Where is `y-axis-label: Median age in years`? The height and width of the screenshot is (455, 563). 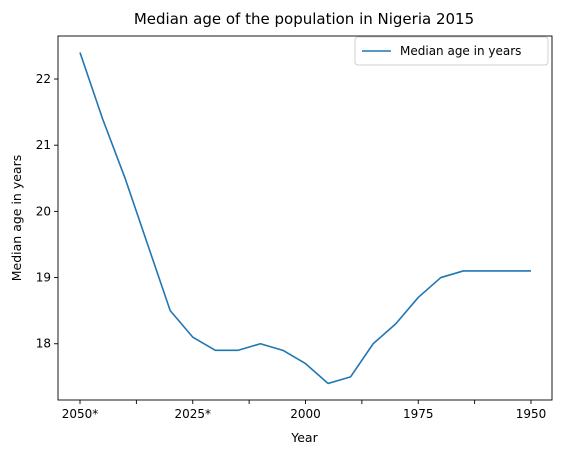
y-axis-label: Median age in years is located at coordinates (16, 218).